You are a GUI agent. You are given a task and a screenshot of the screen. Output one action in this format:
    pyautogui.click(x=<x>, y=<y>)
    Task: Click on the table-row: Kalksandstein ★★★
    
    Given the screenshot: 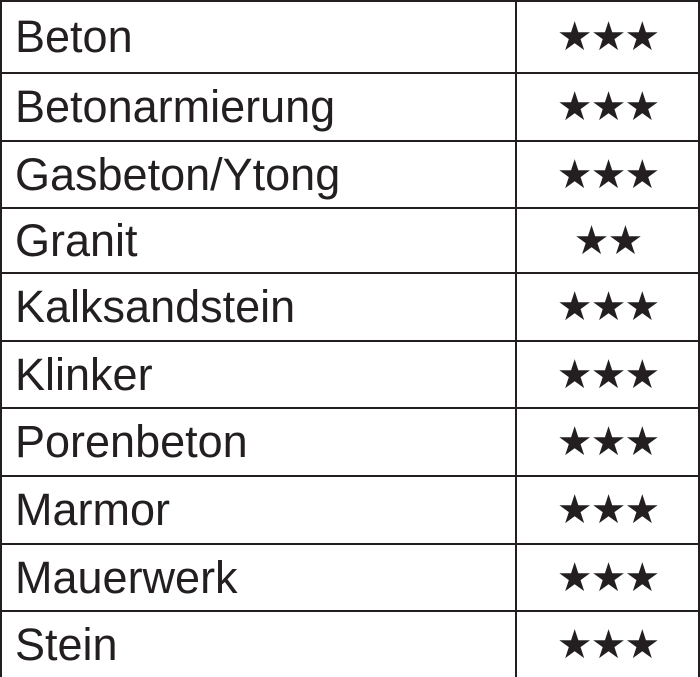 What is the action you would take?
    pyautogui.click(x=350, y=307)
    